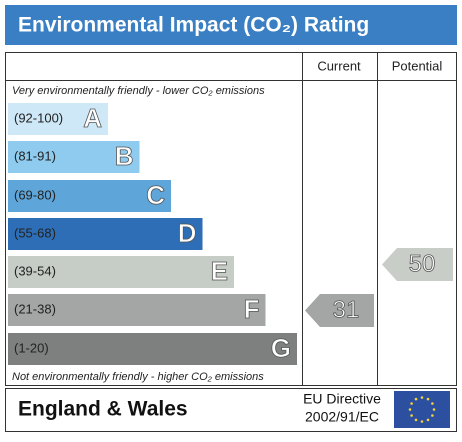  I want to click on potential-arrow, so click(417, 264).